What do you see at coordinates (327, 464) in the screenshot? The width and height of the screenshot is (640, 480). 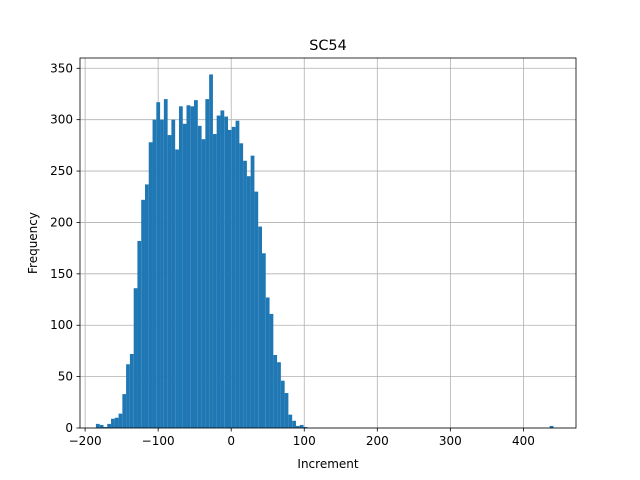 I see `x-axis-title: Increment` at bounding box center [327, 464].